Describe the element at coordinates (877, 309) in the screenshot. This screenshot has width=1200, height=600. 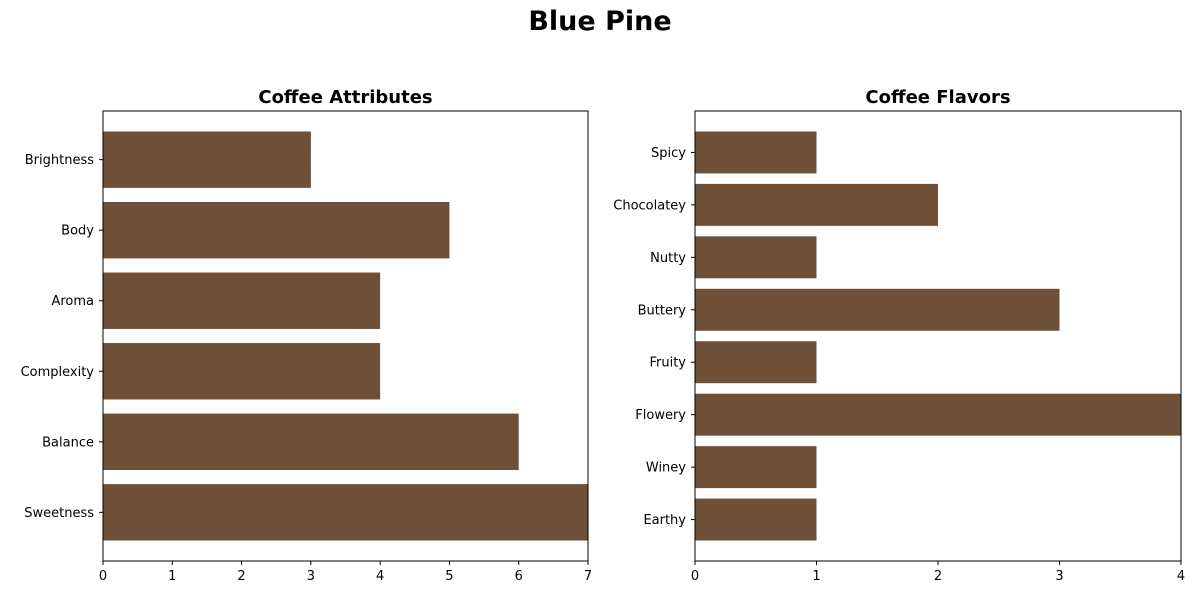
I see `bar-buttery` at that location.